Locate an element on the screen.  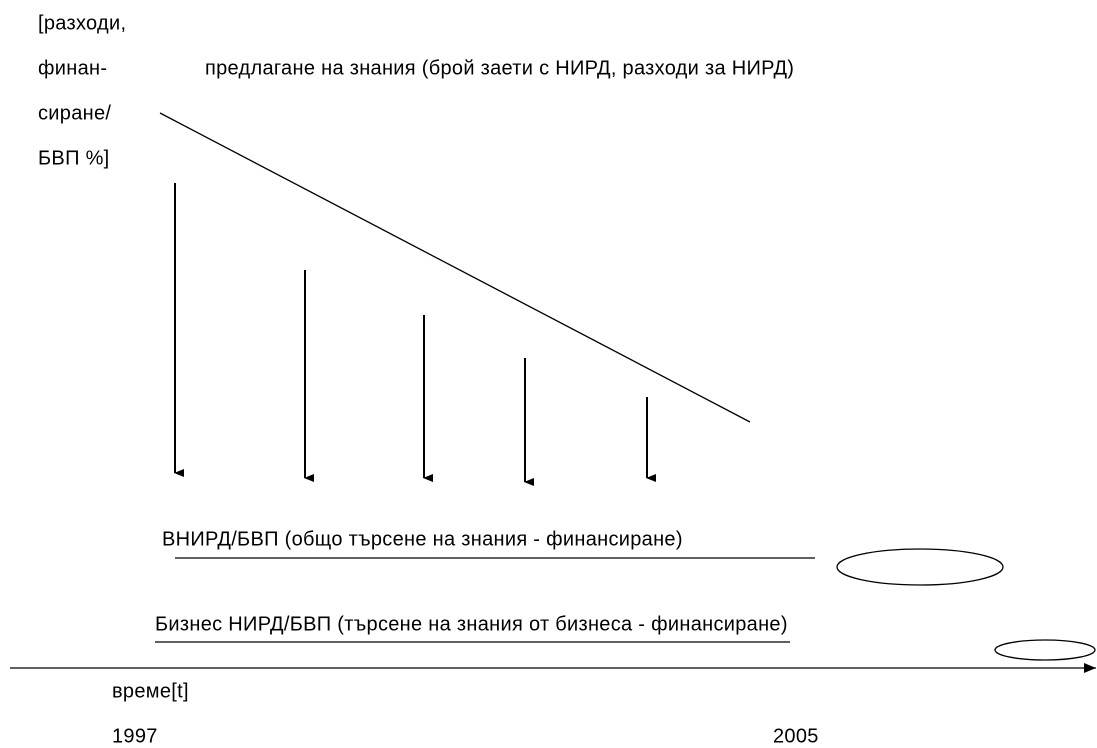
x-axis-label: време[t] is located at coordinates (150, 691).